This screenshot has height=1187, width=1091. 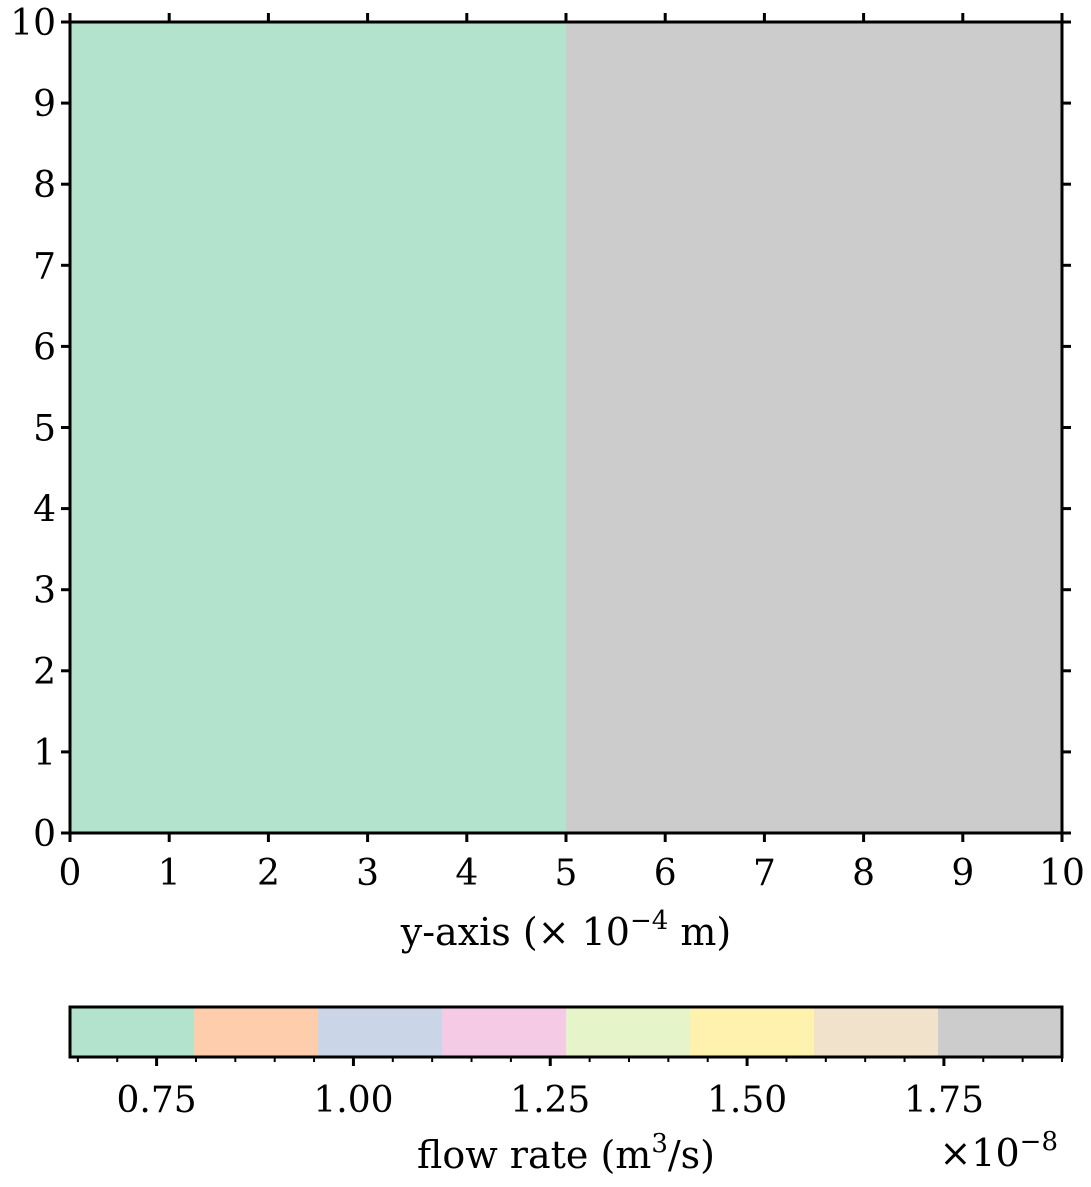 What do you see at coordinates (33, 23) in the screenshot?
I see `y-tick-label: 10` at bounding box center [33, 23].